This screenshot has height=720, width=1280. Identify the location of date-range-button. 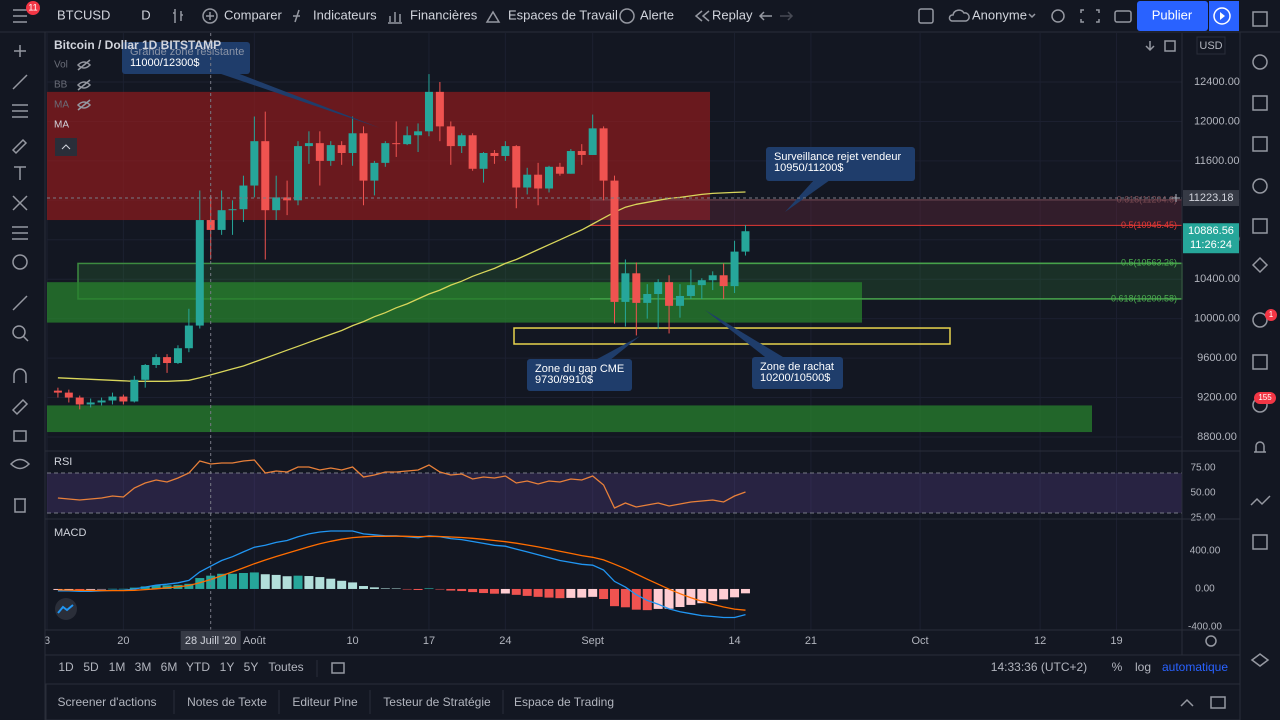
(338, 668).